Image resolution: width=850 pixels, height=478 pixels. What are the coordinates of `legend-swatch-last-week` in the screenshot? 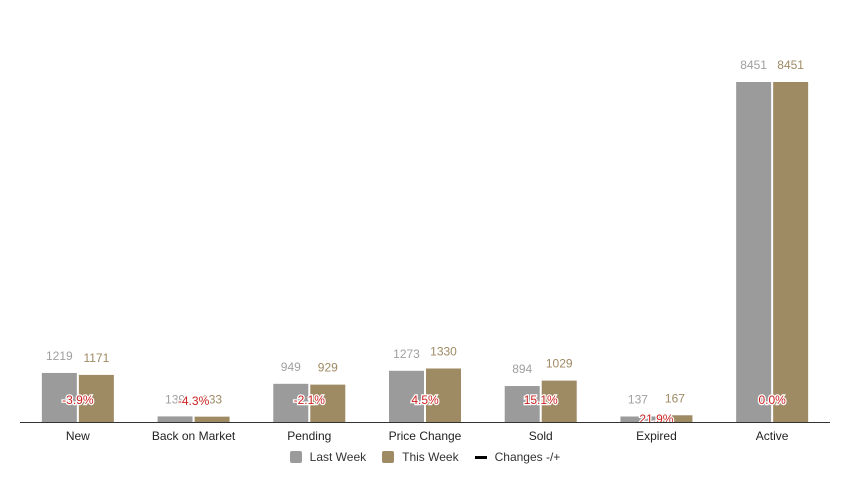 It's located at (295, 457).